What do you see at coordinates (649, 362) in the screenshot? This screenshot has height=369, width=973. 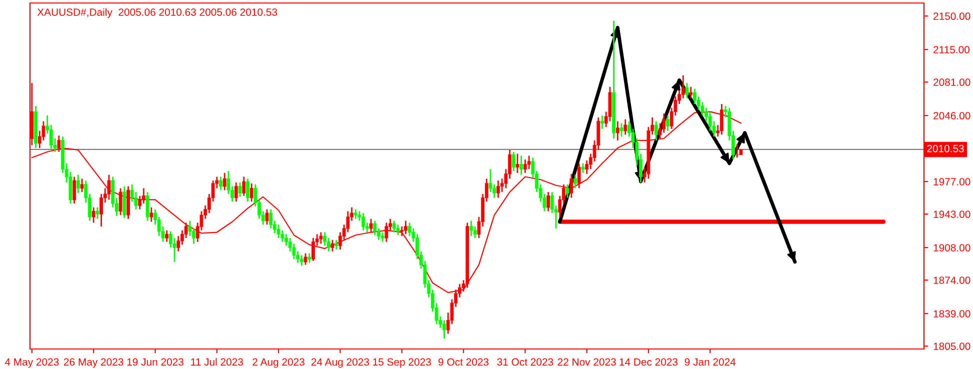 I see `x-tick-label: 14 Dec 2023` at bounding box center [649, 362].